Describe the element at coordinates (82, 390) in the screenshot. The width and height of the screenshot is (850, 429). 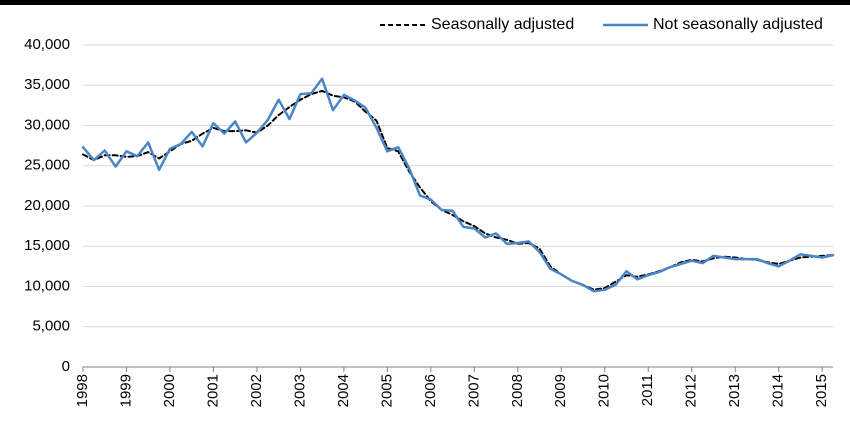
I see `x-tick-label: 1998` at that location.